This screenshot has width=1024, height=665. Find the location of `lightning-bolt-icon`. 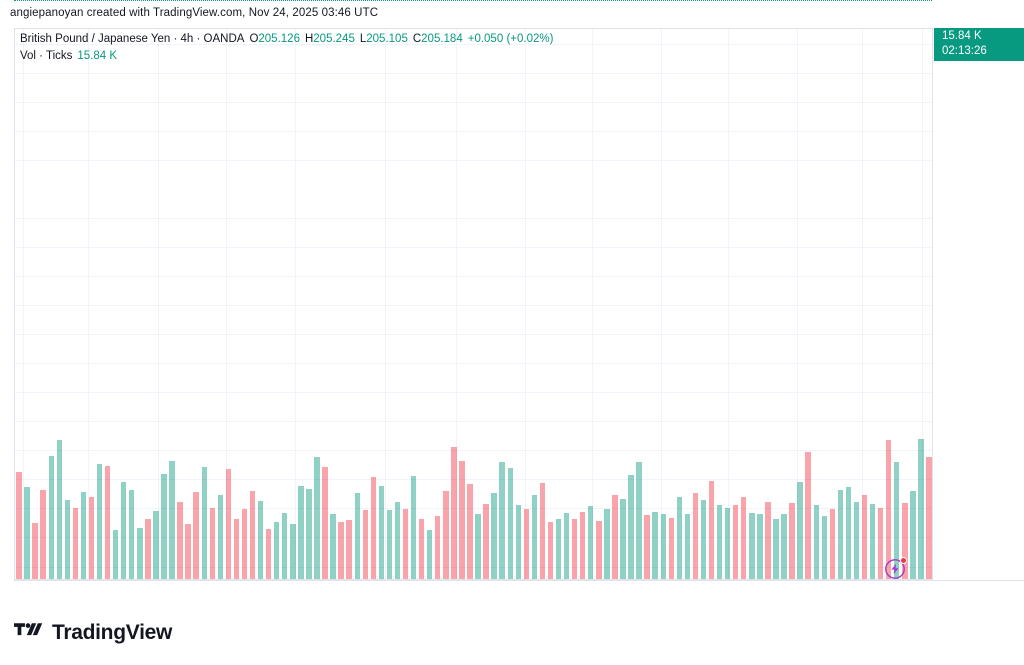

lightning-bolt-icon is located at coordinates (895, 568).